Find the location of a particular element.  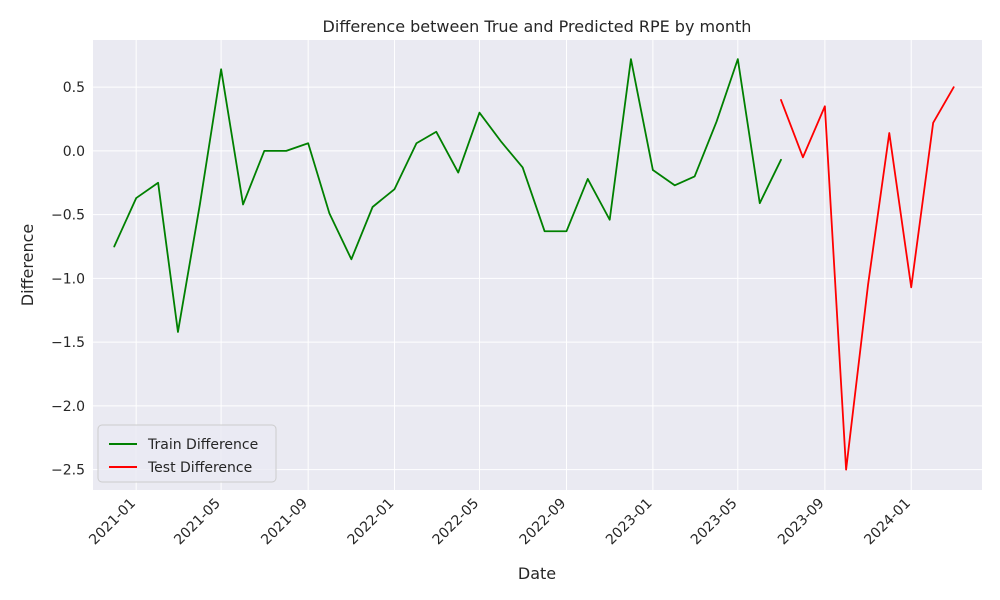

y-axis-ticks: 0.5 0.0 −0.5 −1.0 −1.5 −2.0 −2.5 is located at coordinates (68, 279).